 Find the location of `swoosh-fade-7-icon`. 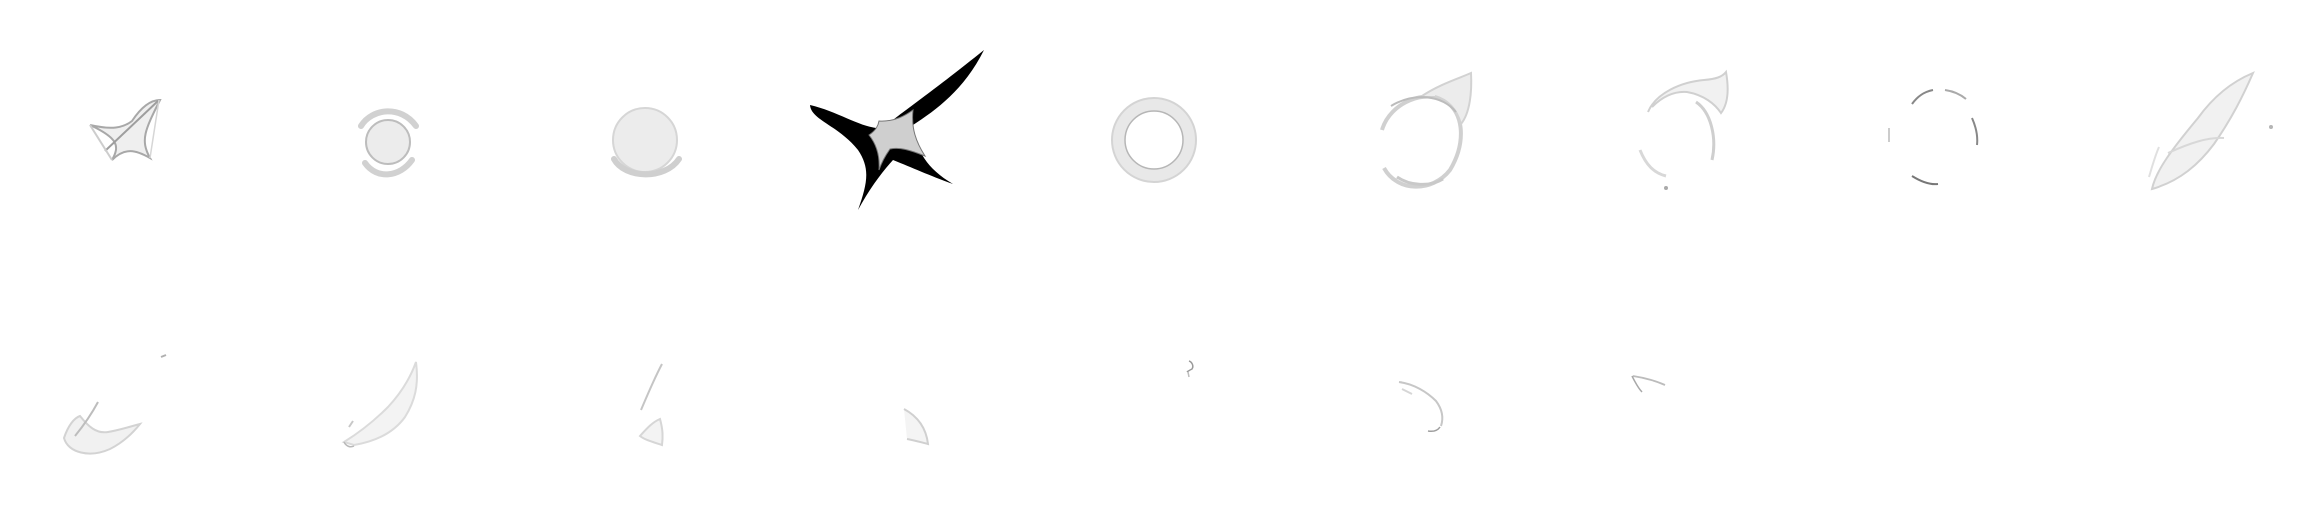

swoosh-fade-7-icon is located at coordinates (1664, 384).